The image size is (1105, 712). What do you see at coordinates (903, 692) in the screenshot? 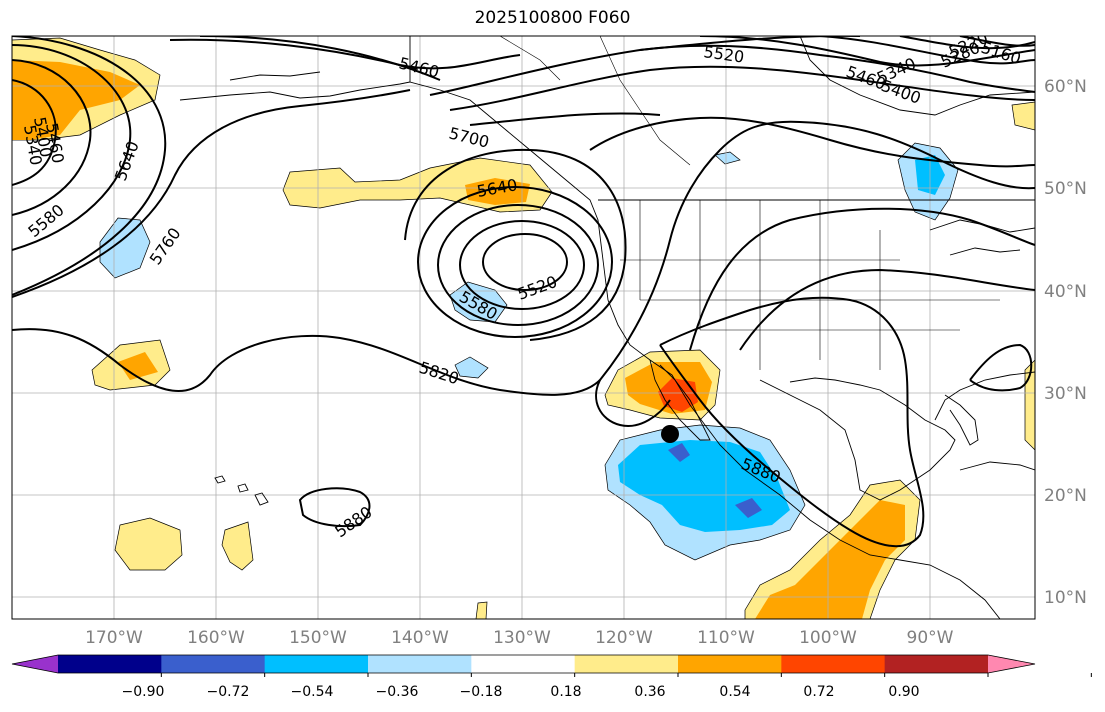
I see `colorbar-tick-label: 0.90` at bounding box center [903, 692].